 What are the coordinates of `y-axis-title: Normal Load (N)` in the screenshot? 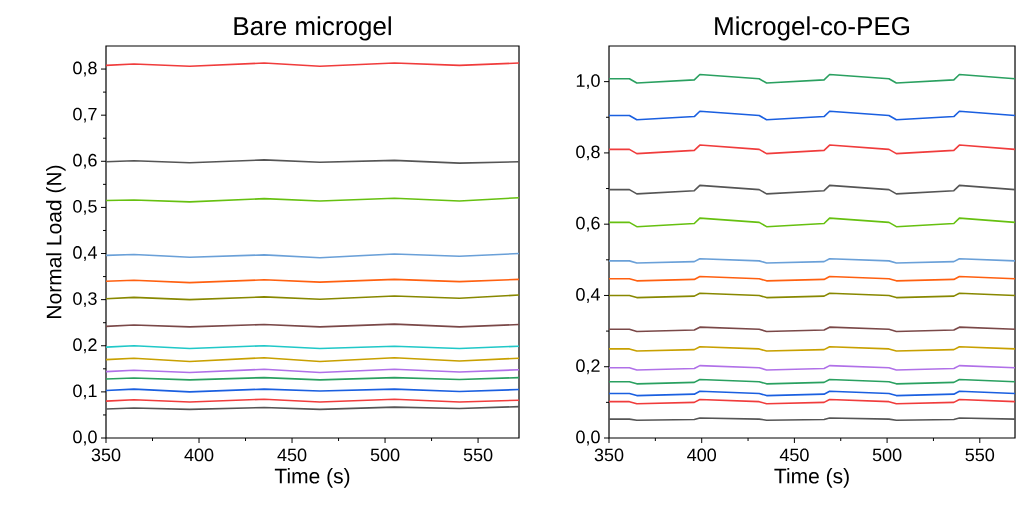 It's located at (56, 241).